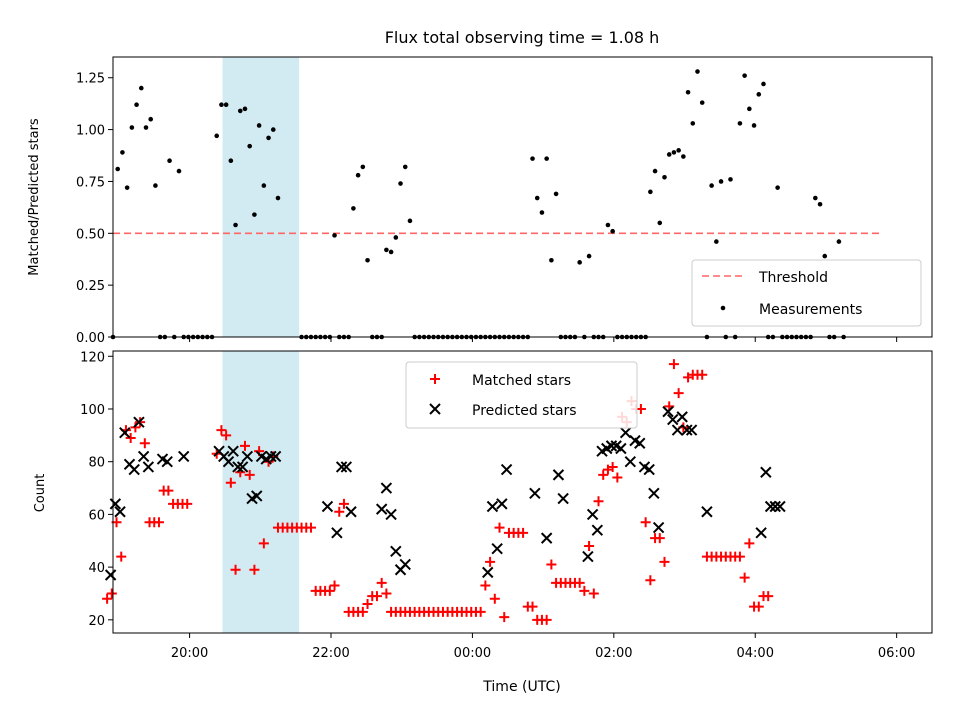  I want to click on x-tick-label: 00:00, so click(472, 653).